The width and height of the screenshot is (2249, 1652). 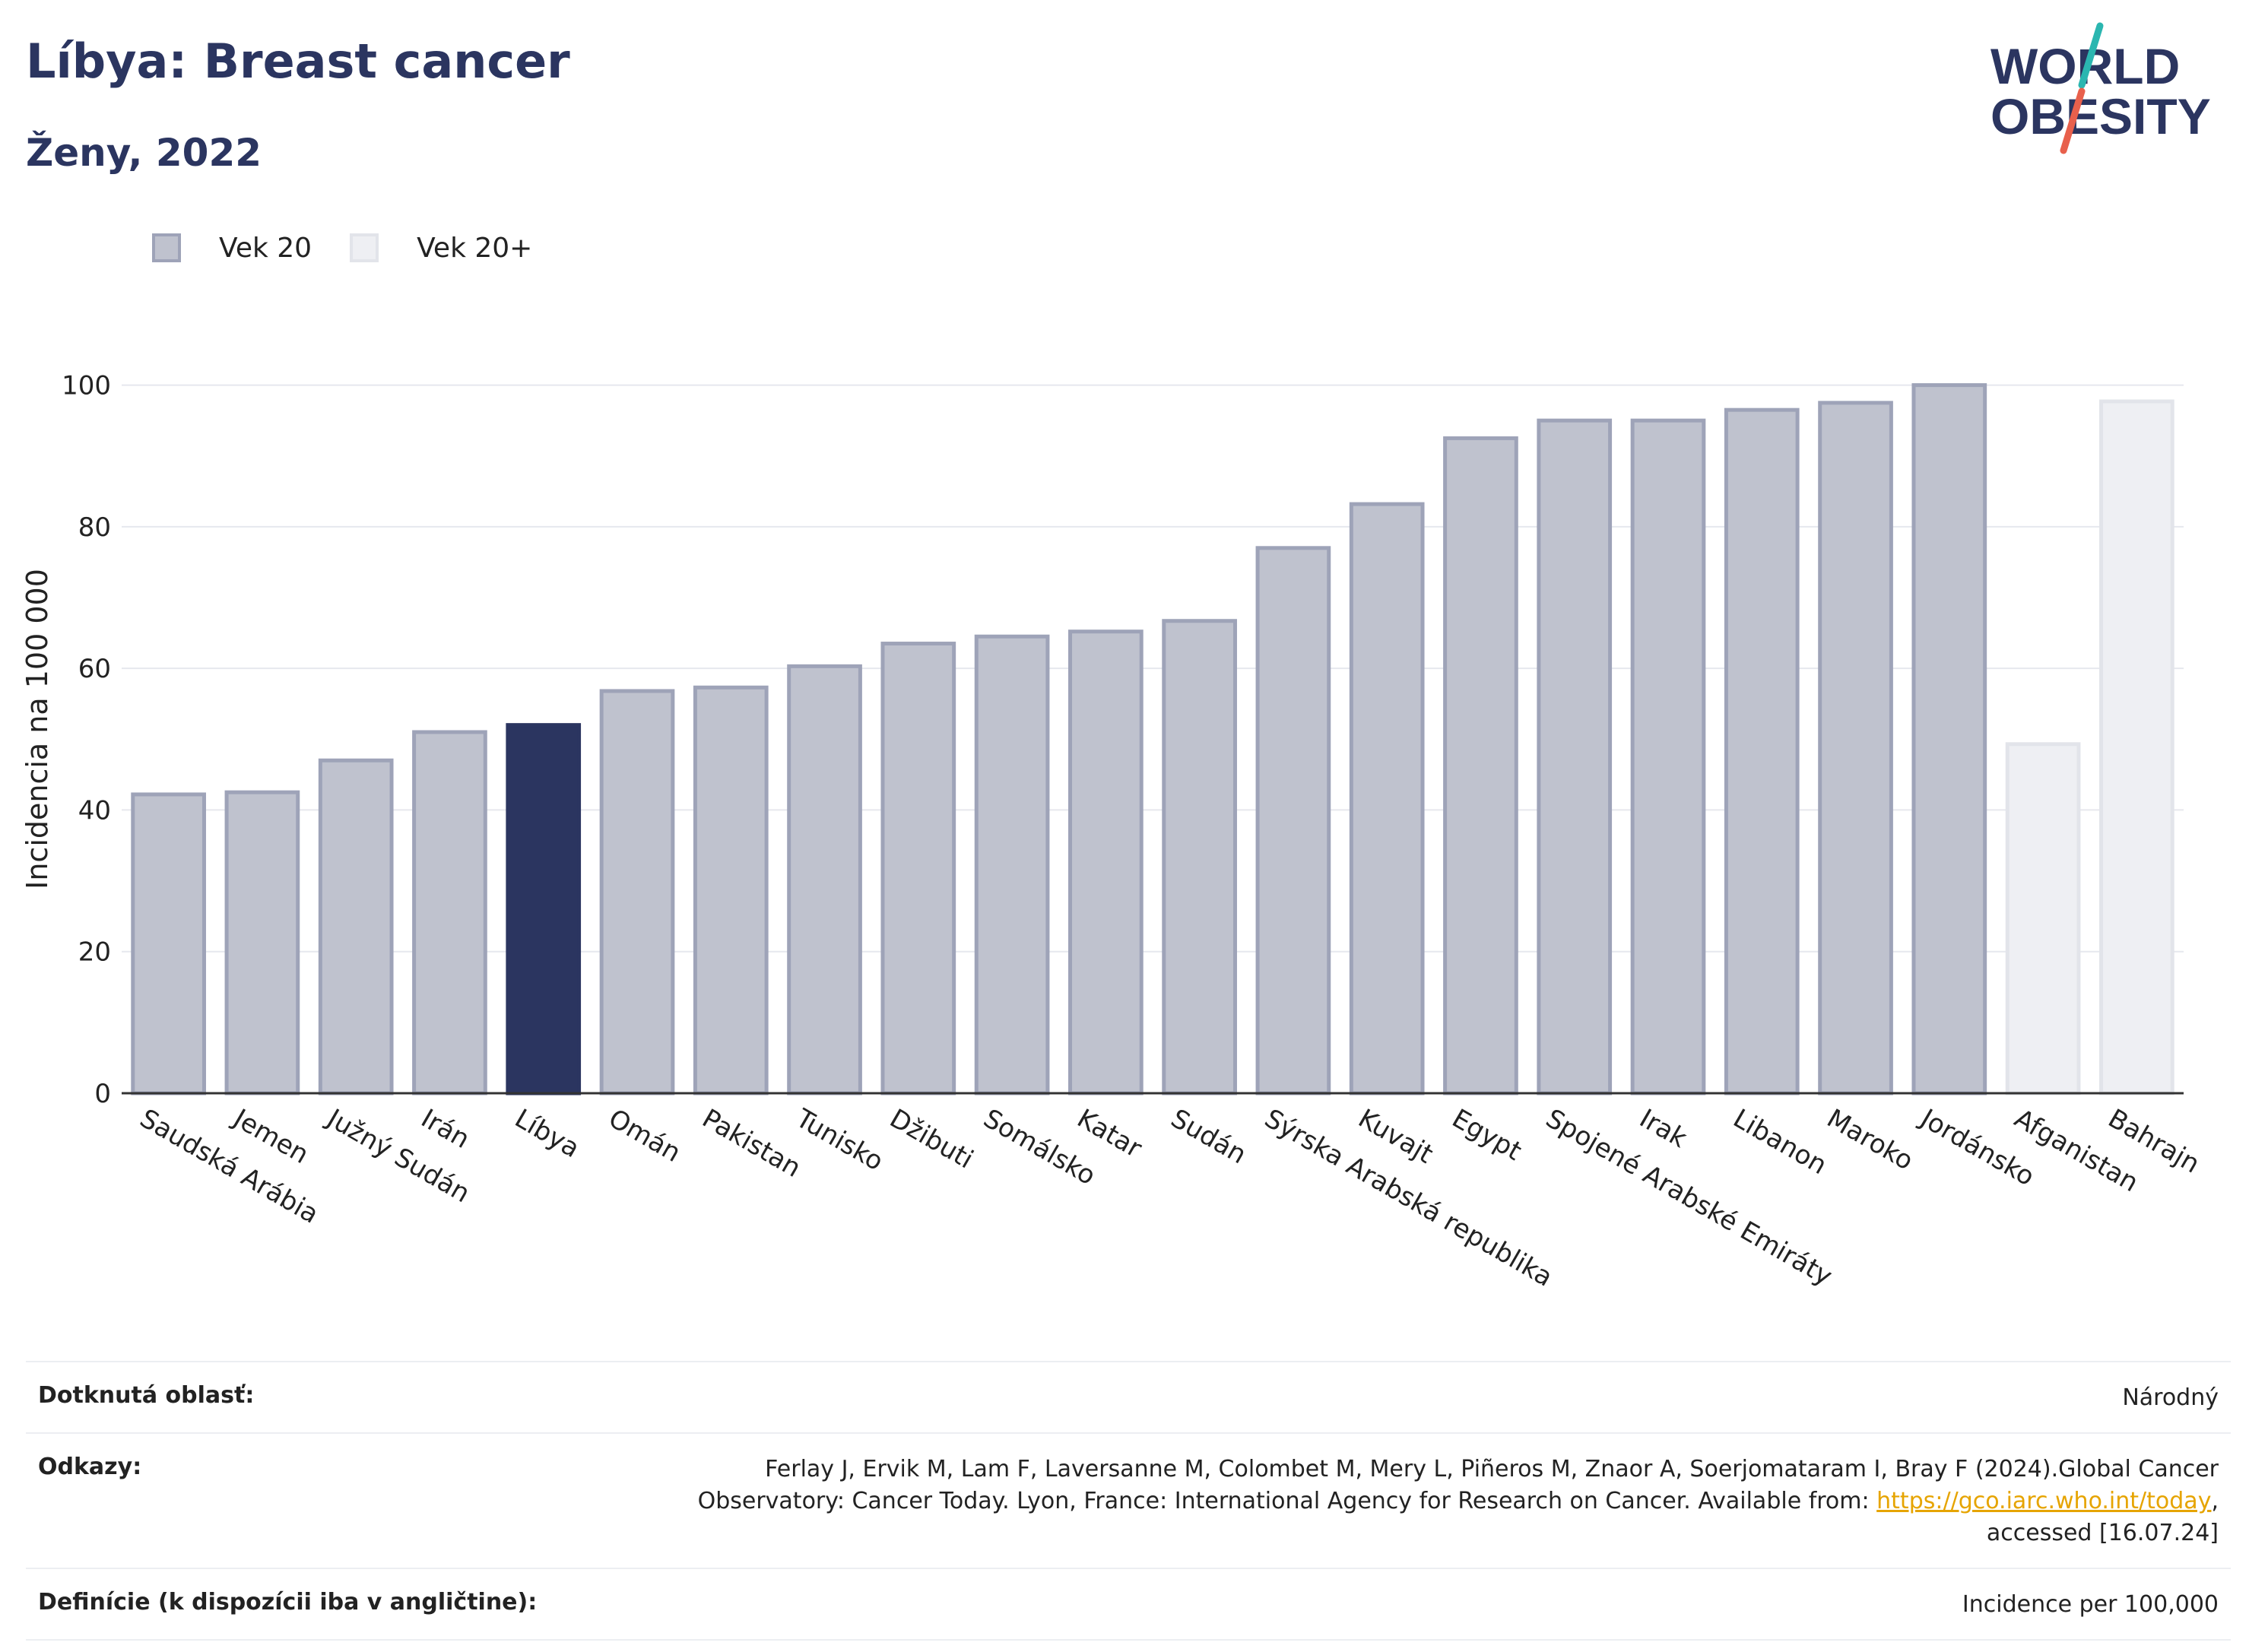 What do you see at coordinates (94, 527) in the screenshot?
I see `y-tick-label: 80` at bounding box center [94, 527].